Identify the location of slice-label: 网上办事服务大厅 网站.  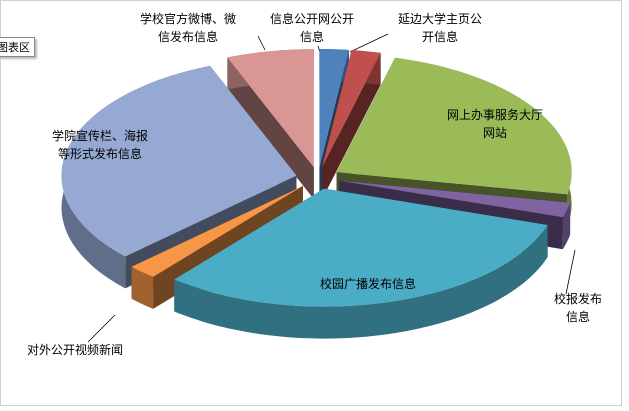
(495, 124).